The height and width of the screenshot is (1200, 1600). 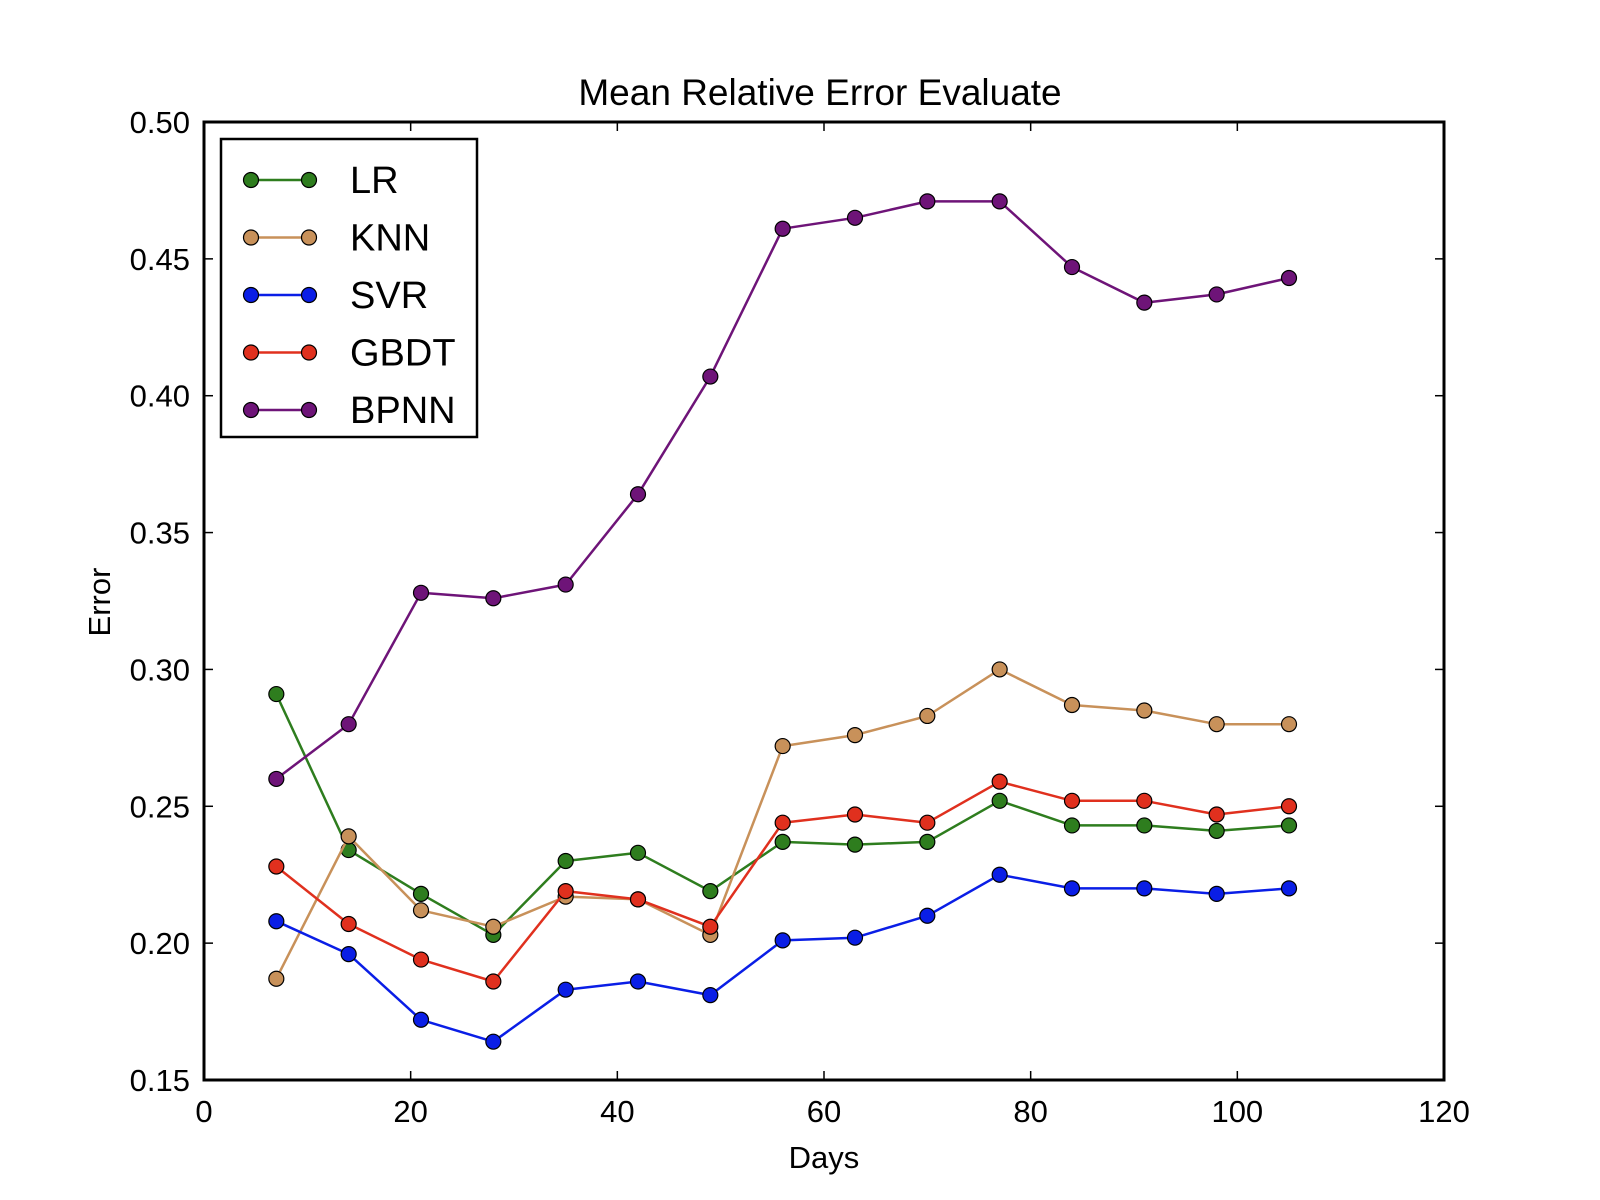 What do you see at coordinates (160, 943) in the screenshot?
I see `y-tick-label: 0.20` at bounding box center [160, 943].